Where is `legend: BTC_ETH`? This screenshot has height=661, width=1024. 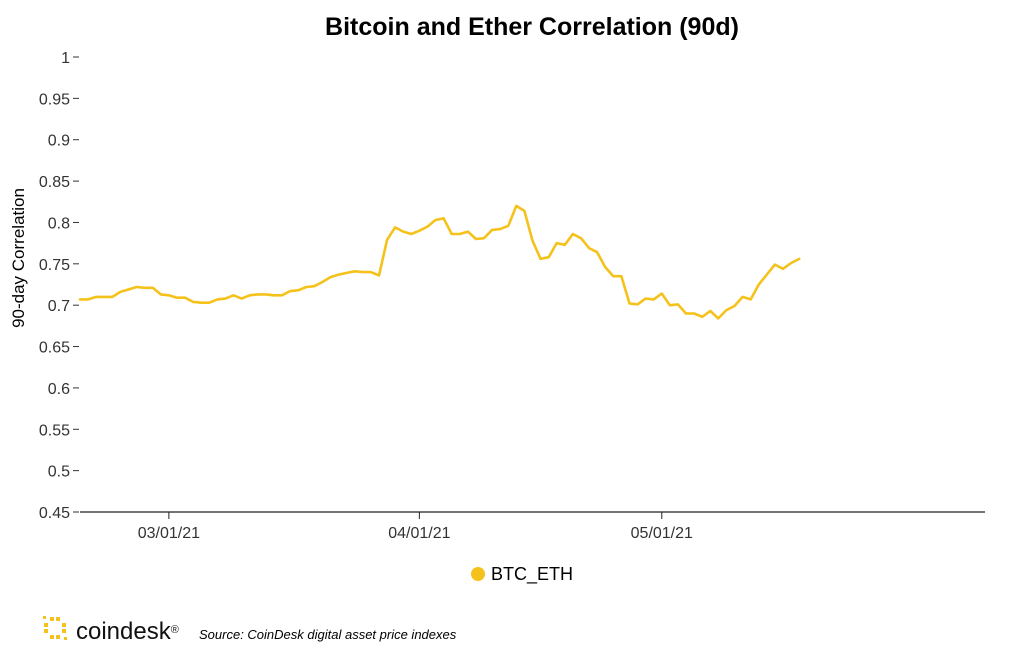
legend: BTC_ETH is located at coordinates (522, 574).